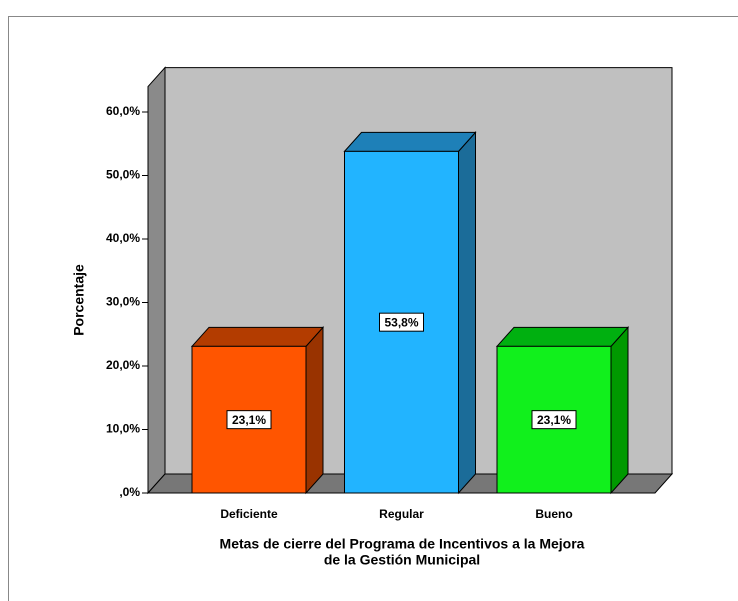 The width and height of the screenshot is (738, 601). What do you see at coordinates (249, 514) in the screenshot?
I see `x-tick-label: Deficiente` at bounding box center [249, 514].